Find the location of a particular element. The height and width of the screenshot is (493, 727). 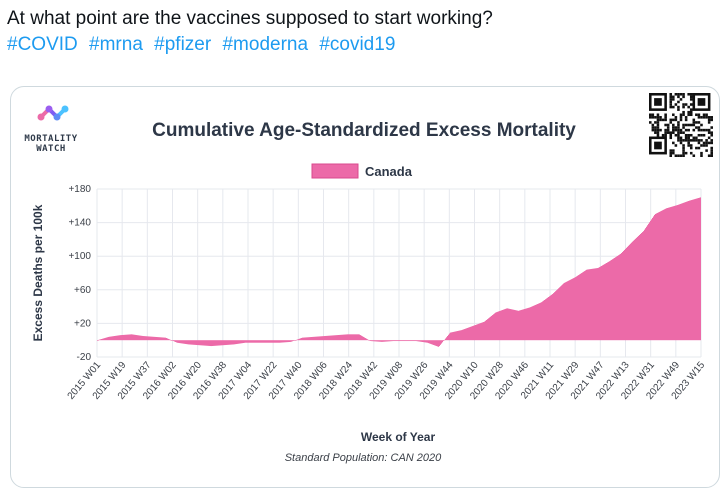

hashtag-covid: #COVID is located at coordinates (42, 44).